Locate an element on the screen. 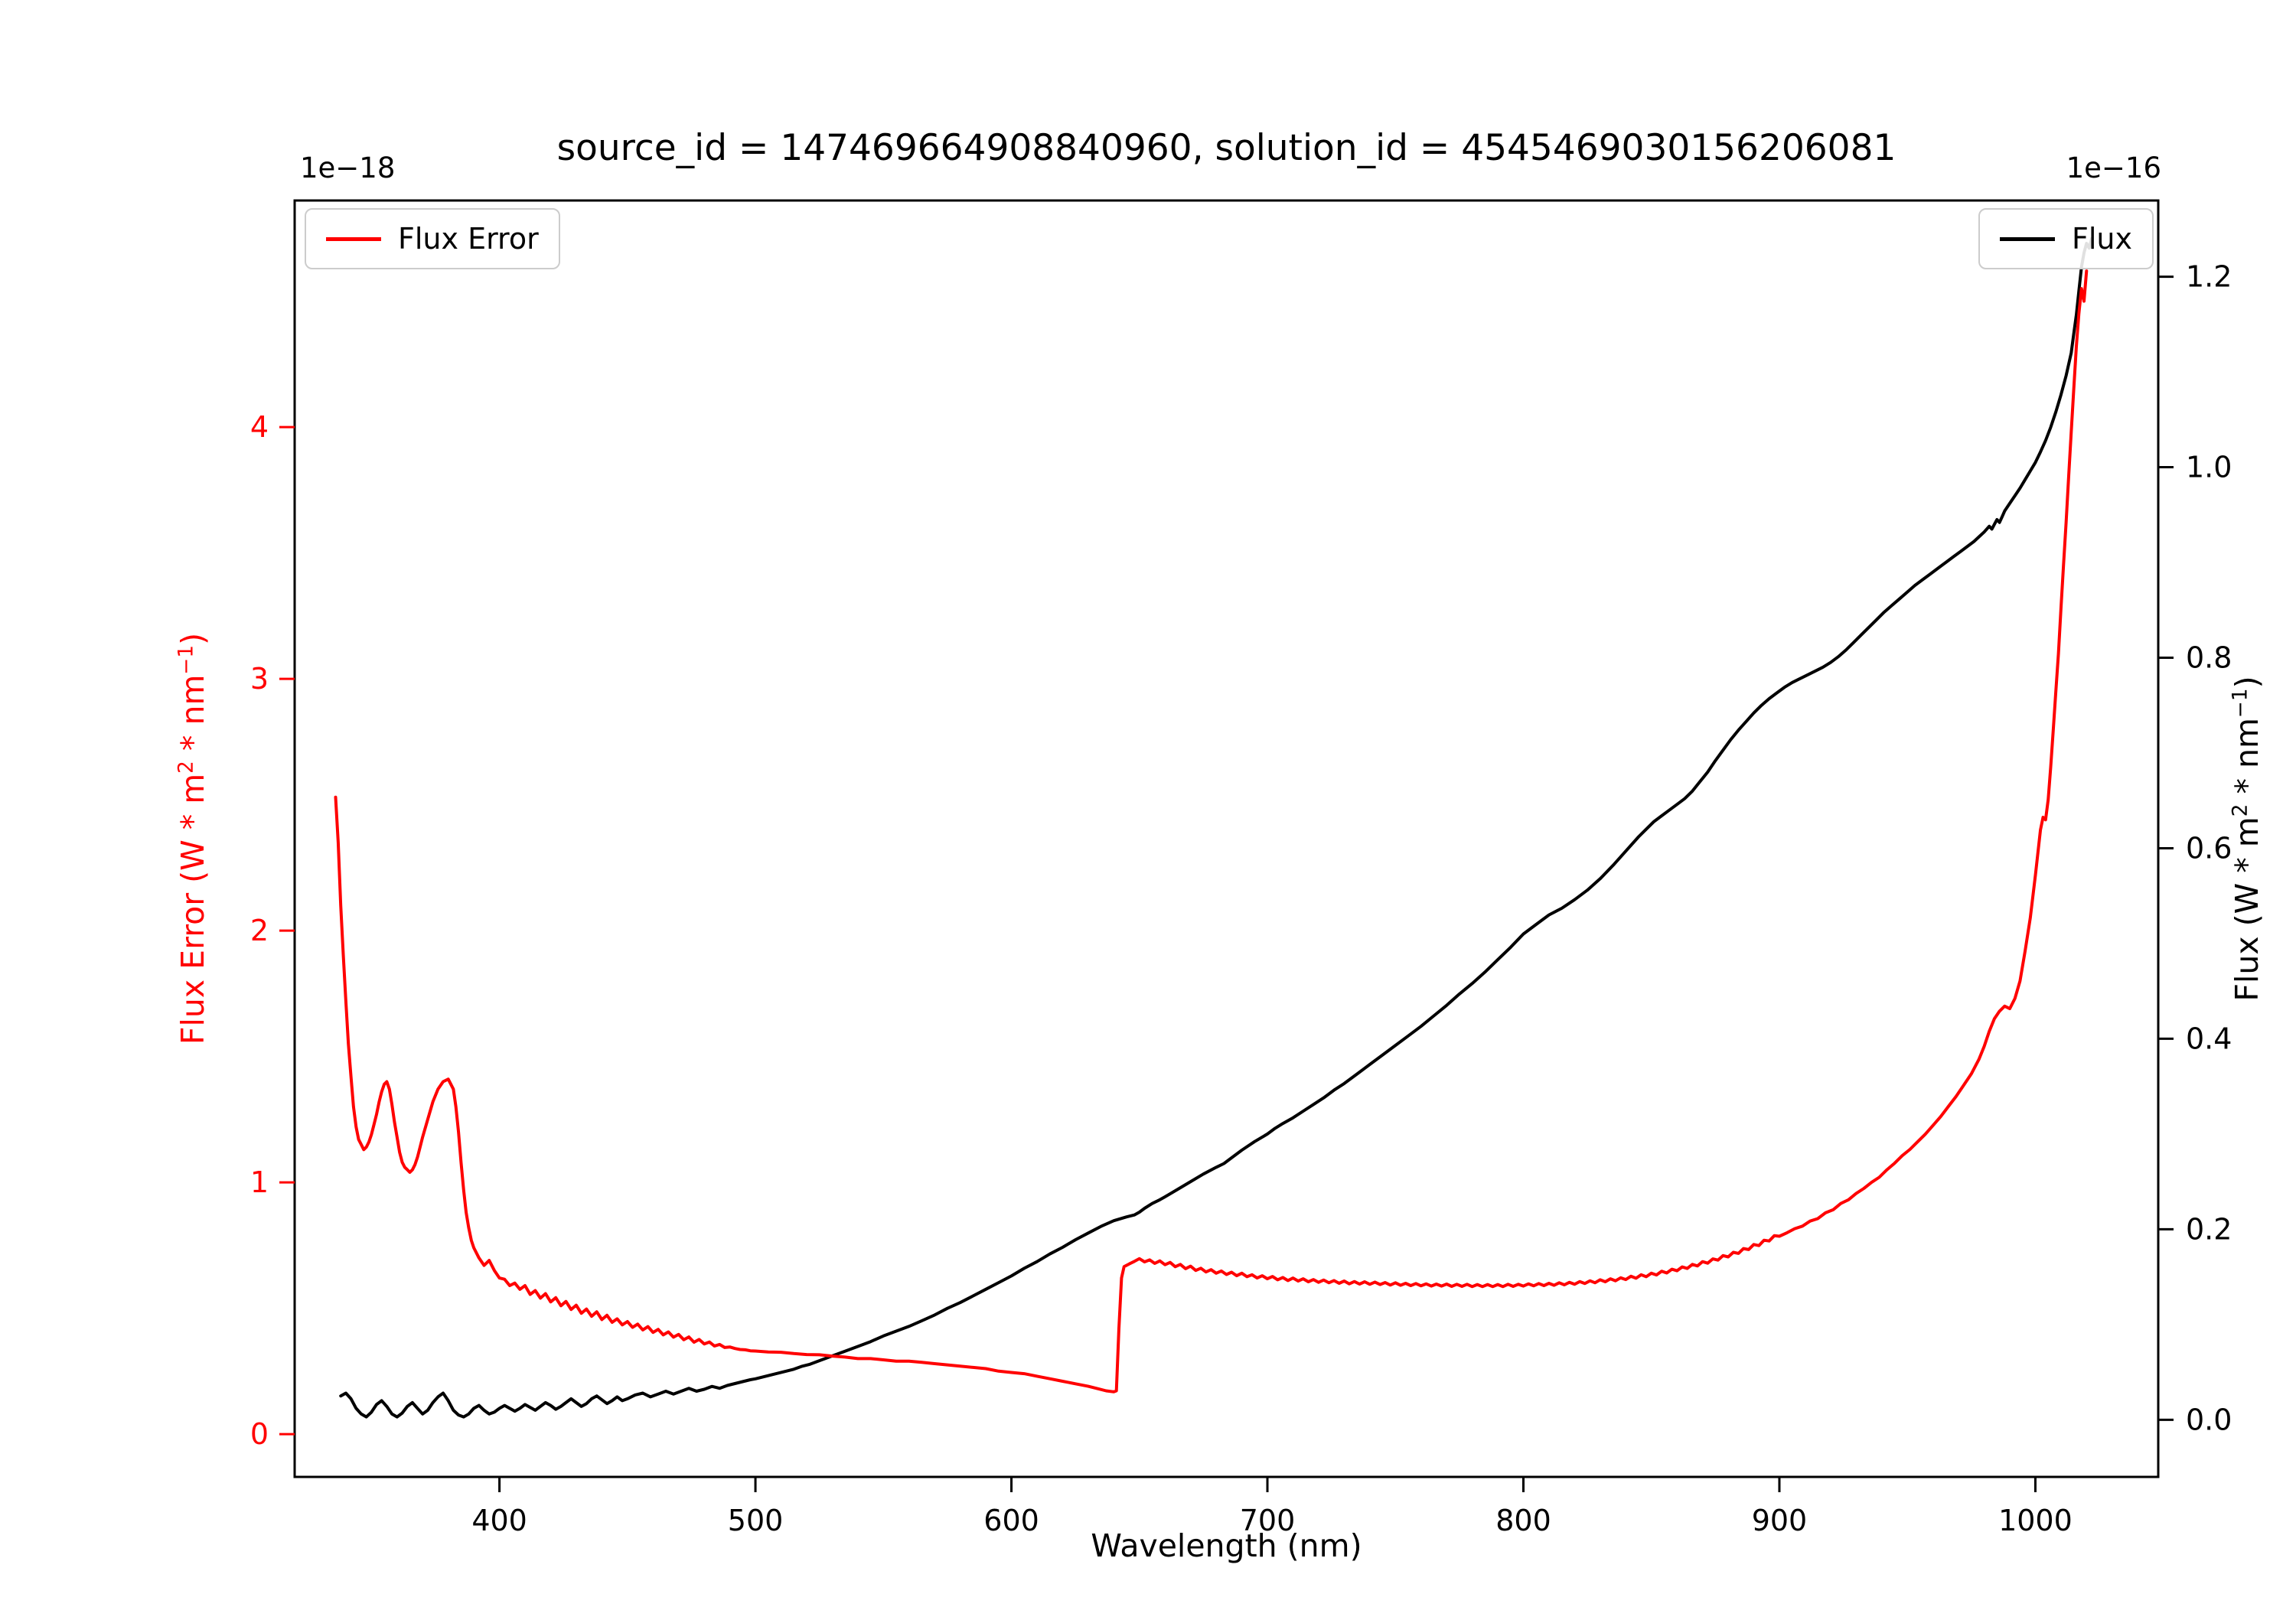 Image resolution: width=2296 pixels, height=1607 pixels. left-y-tick-label: 3 is located at coordinates (259, 679).